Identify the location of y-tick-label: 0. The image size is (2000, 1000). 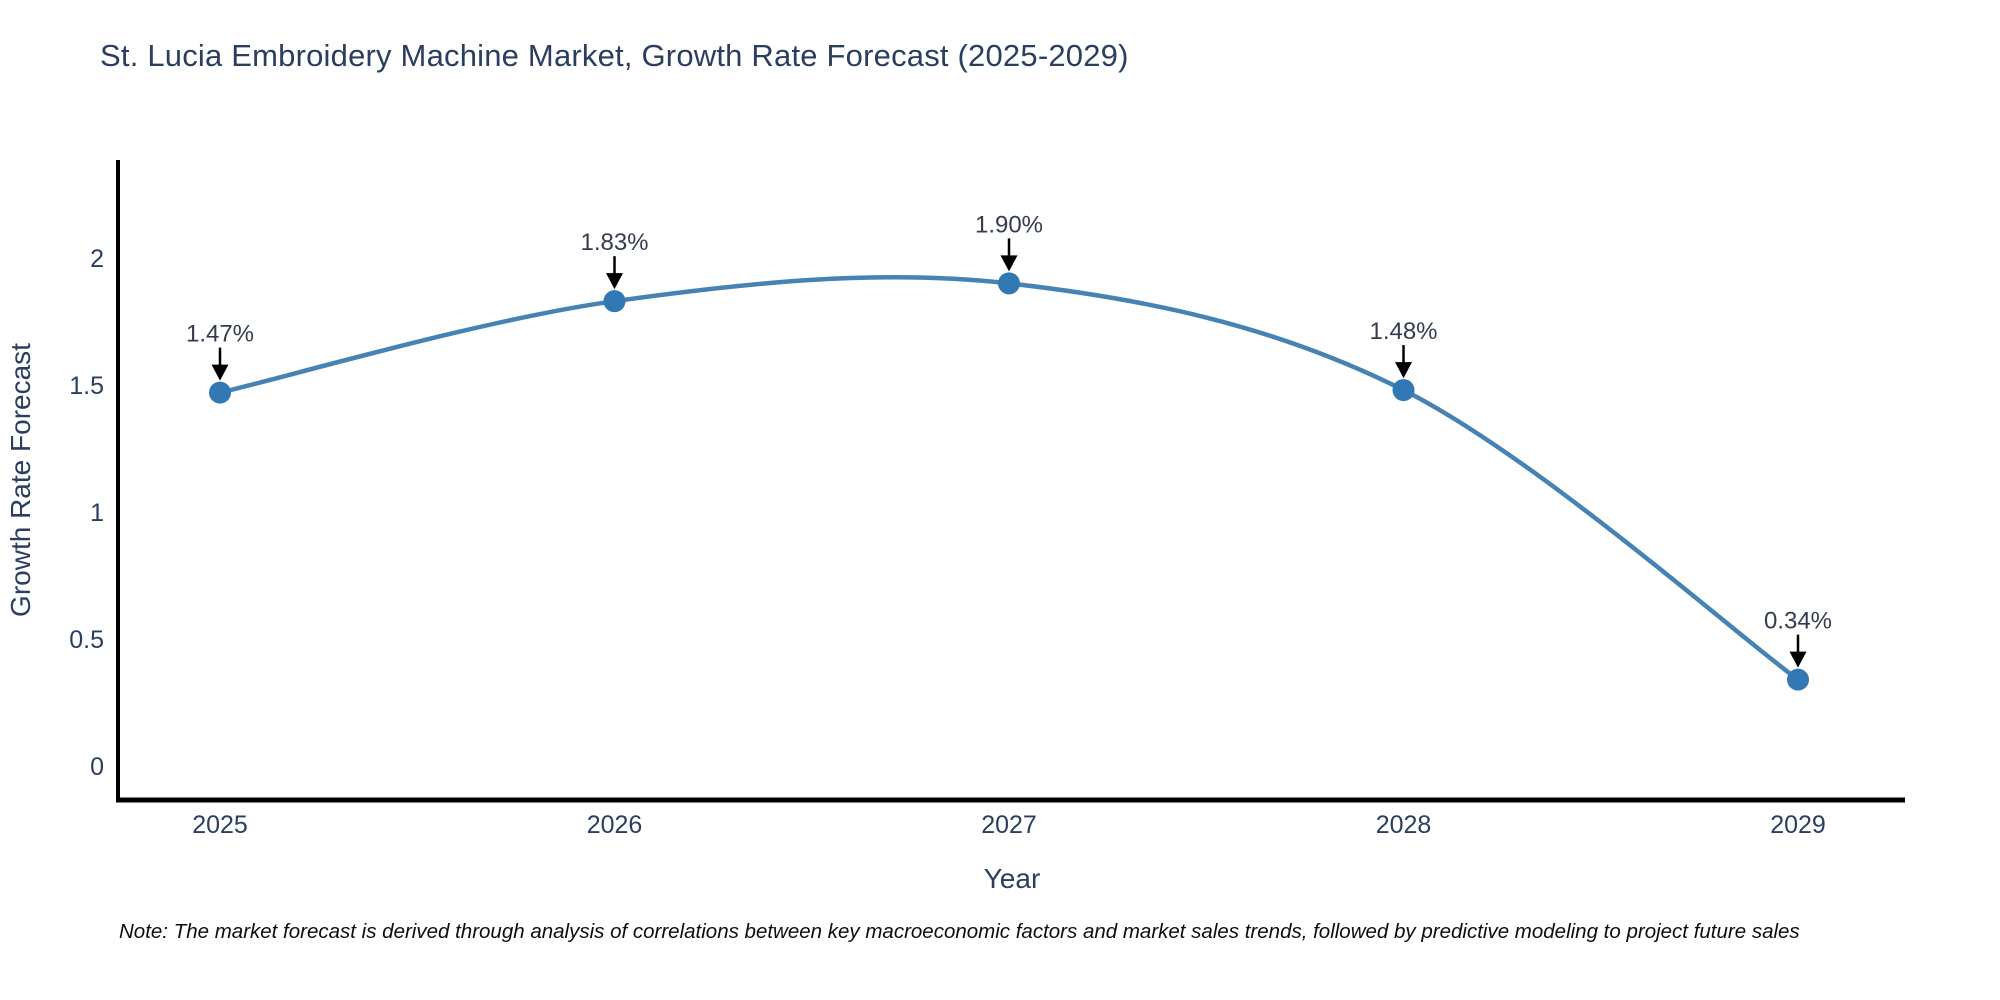
(97, 767).